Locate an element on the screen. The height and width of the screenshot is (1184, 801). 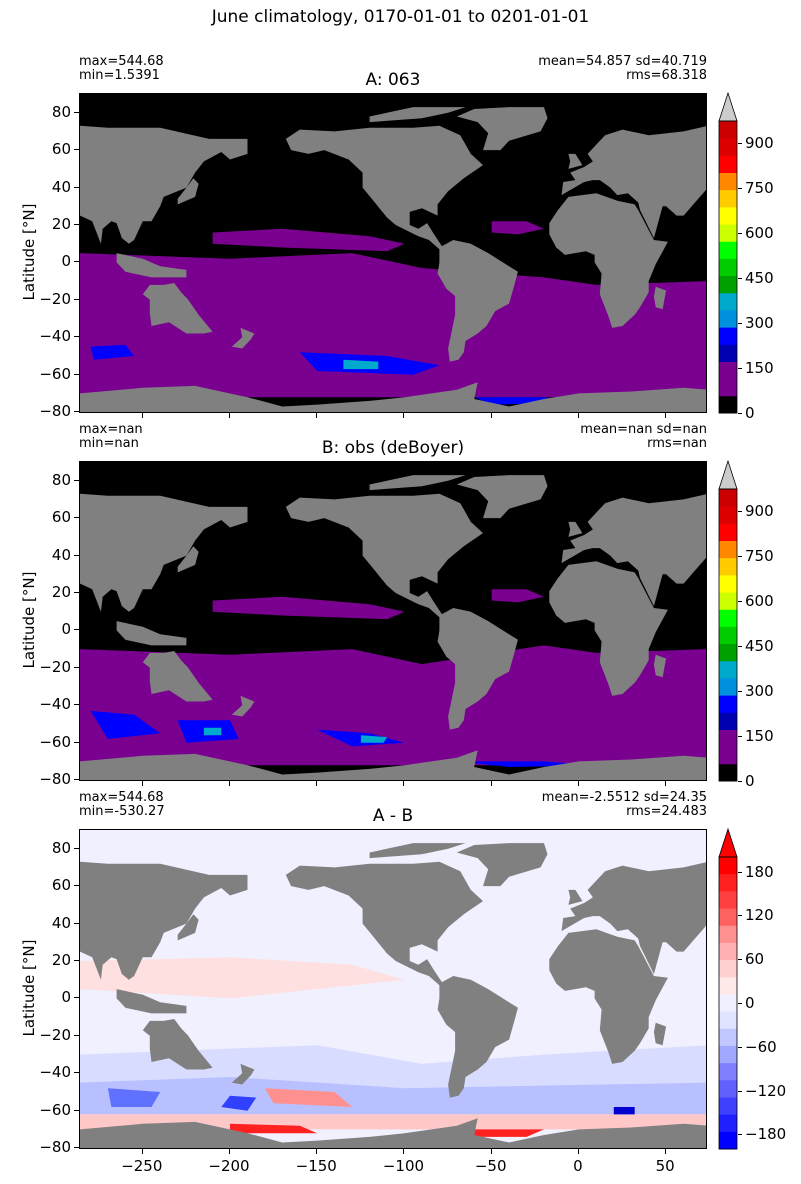
stats-left-min: min=1.5391 is located at coordinates (119, 75).